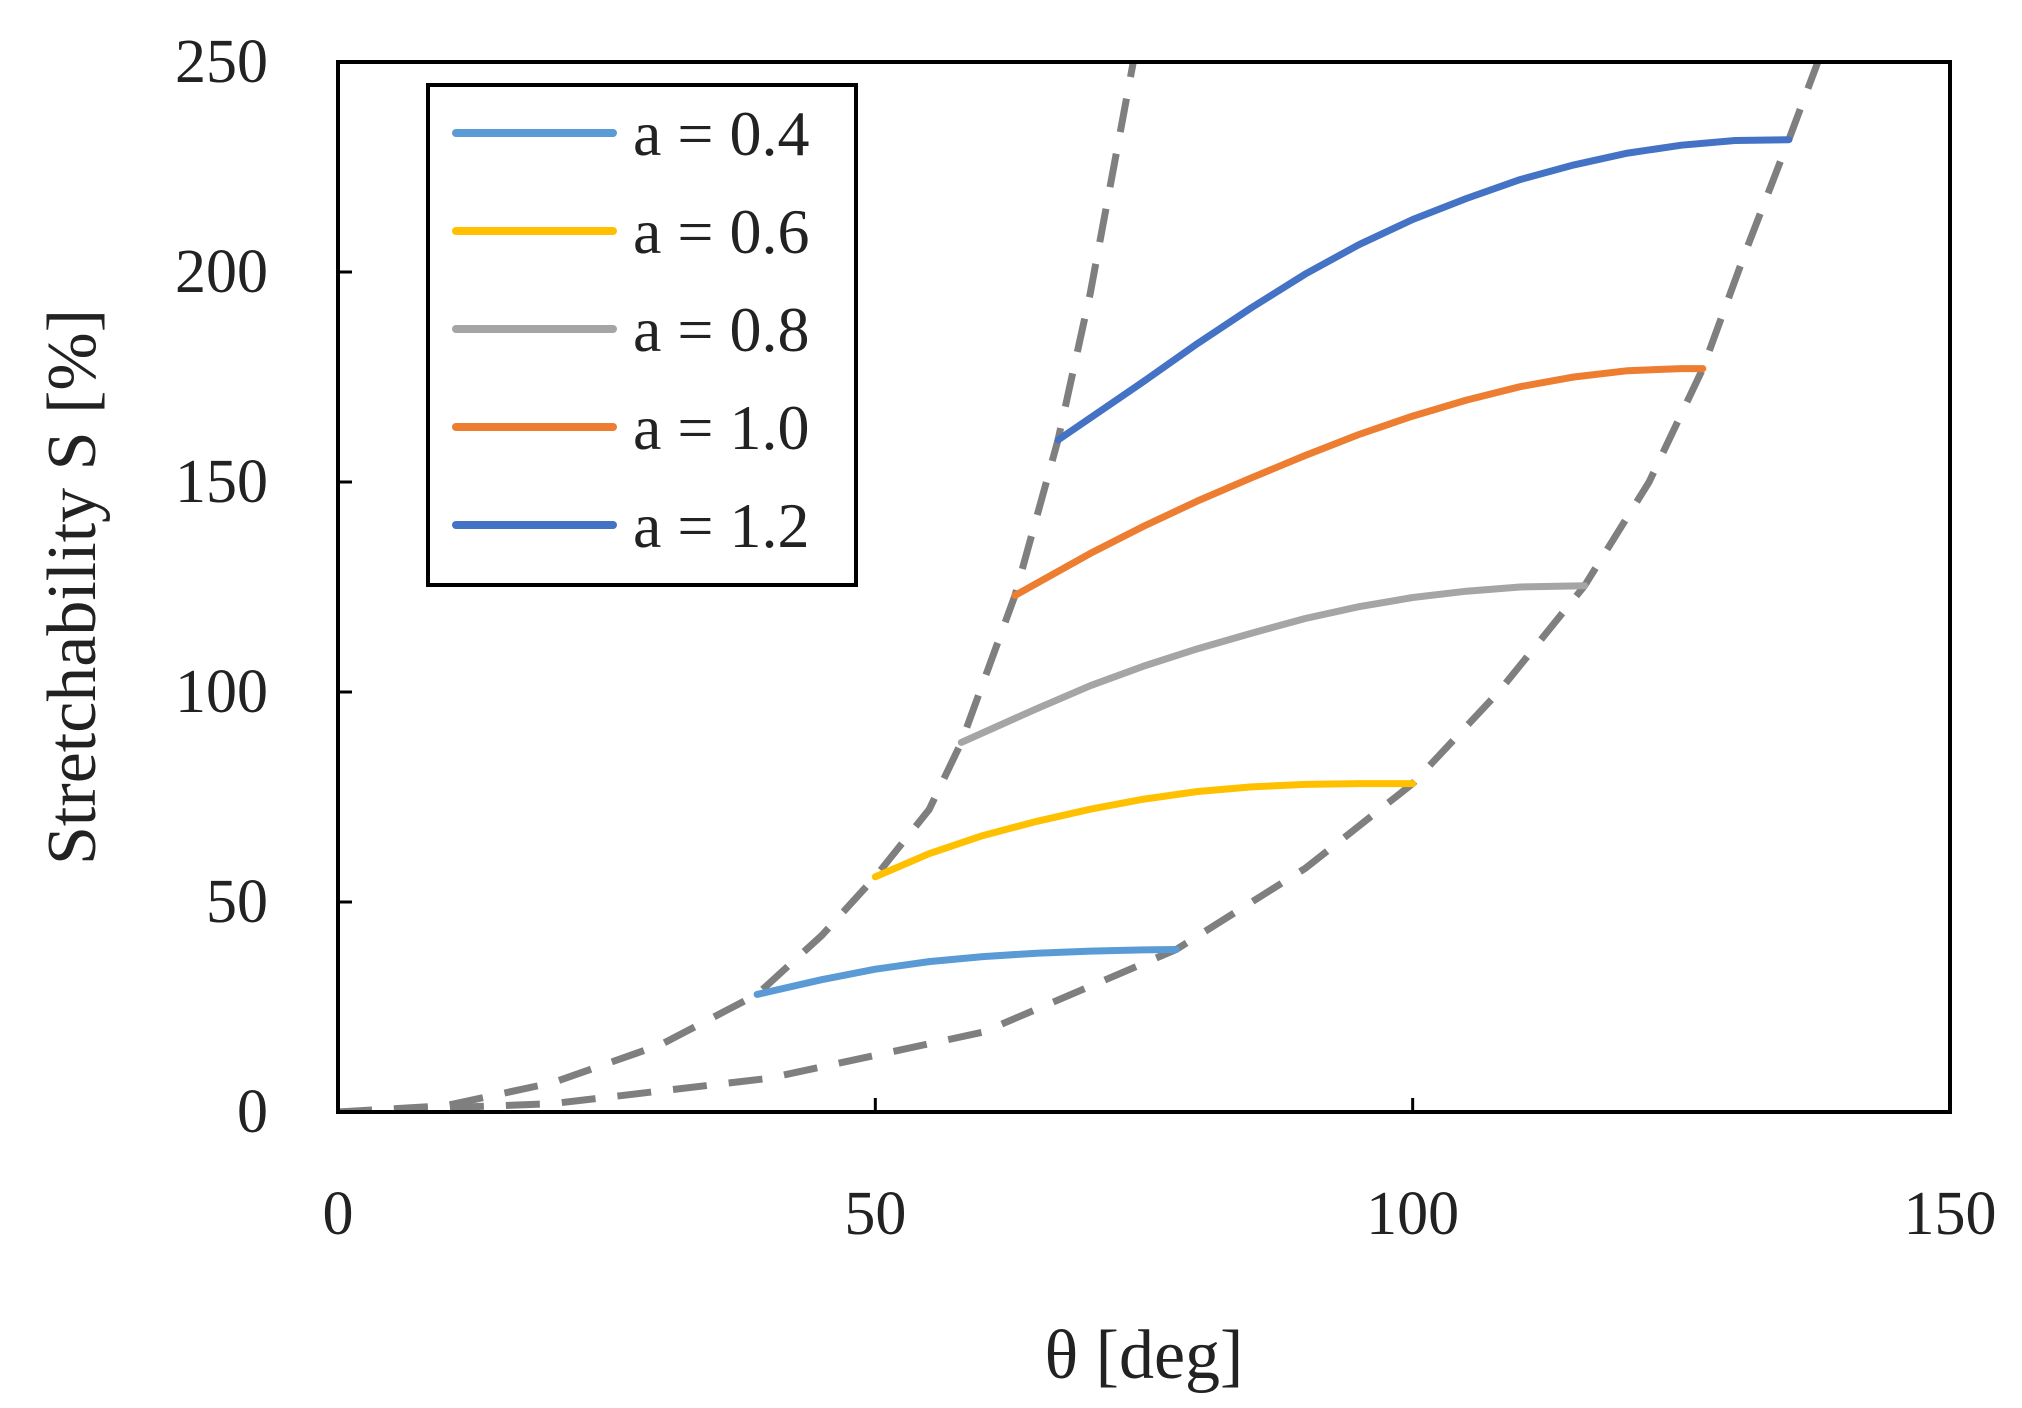 The image size is (2022, 1408). I want to click on legend-label: a = 0.4, so click(721, 133).